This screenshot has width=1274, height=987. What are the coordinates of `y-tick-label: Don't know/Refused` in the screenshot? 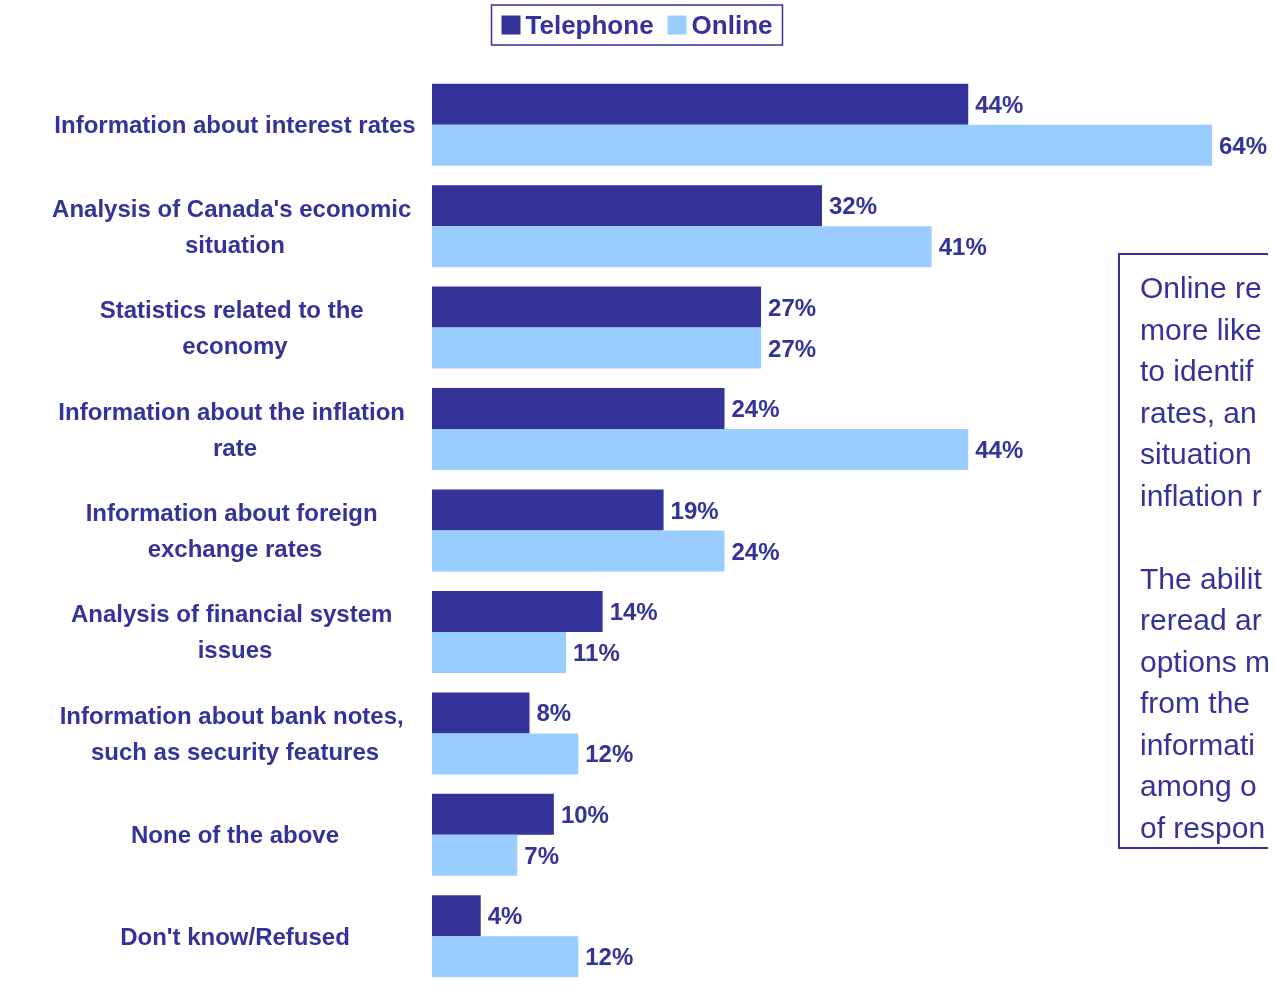 It's located at (235, 936).